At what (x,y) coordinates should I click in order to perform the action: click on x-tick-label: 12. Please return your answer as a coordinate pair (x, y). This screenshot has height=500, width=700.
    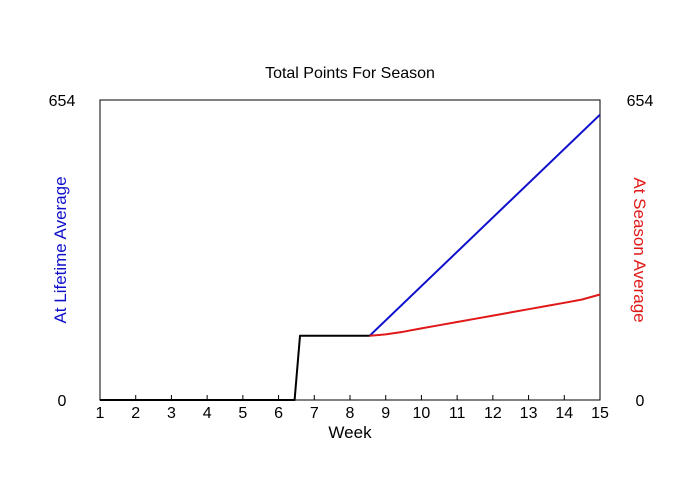
    Looking at the image, I should click on (493, 413).